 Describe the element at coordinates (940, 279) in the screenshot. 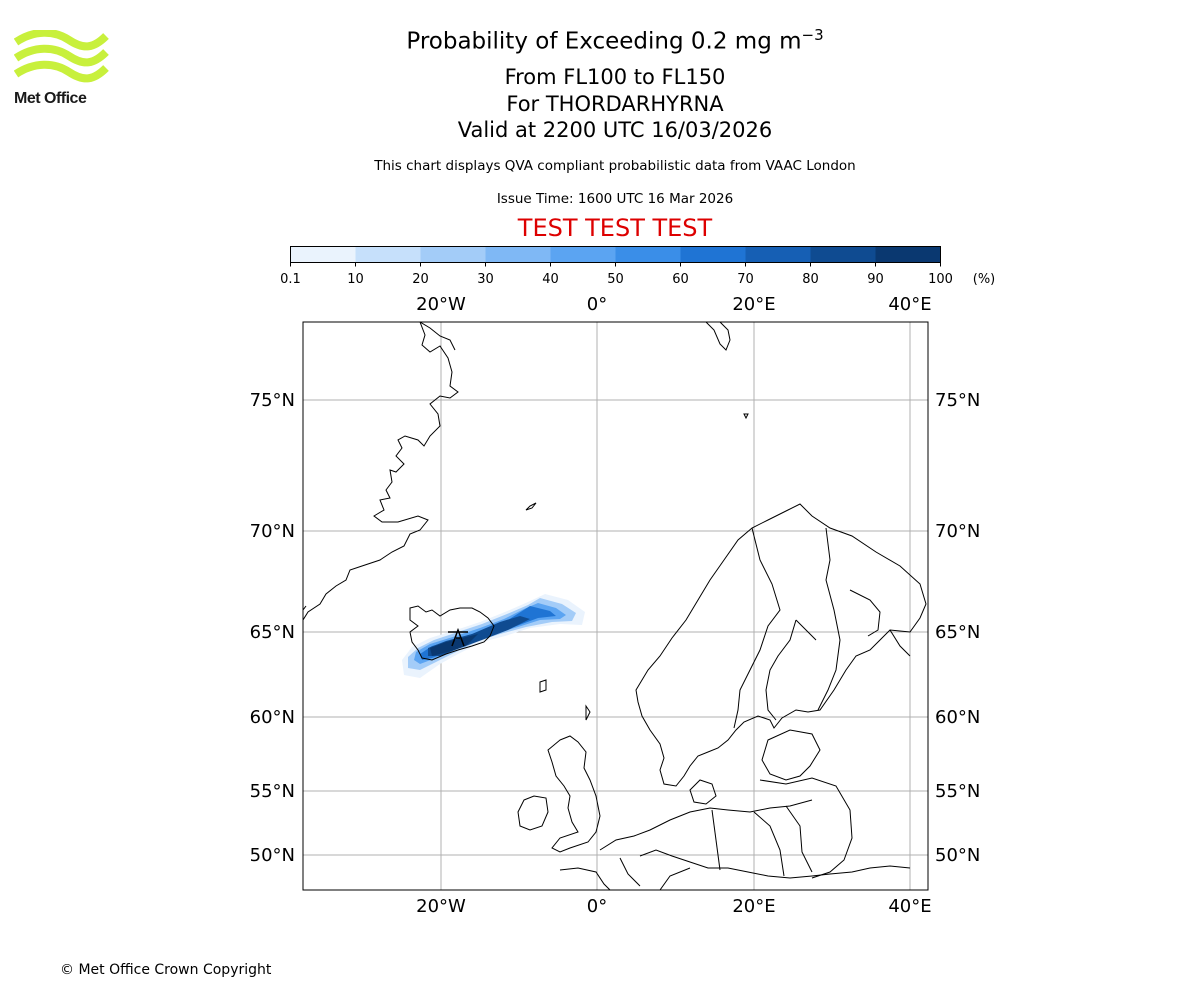

I see `colorbar-tick-label: 100` at that location.